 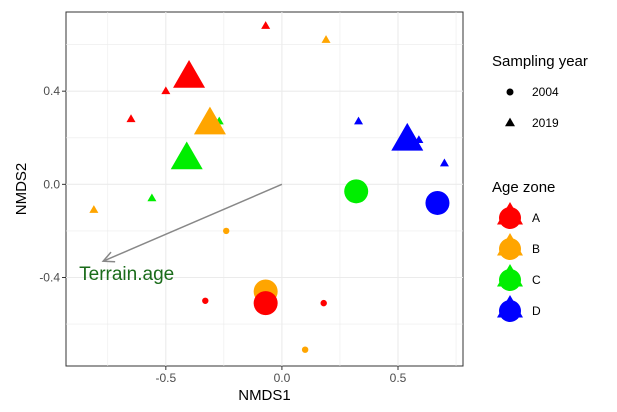 What do you see at coordinates (510, 275) in the screenshot?
I see `legend-key-triangle-c` at bounding box center [510, 275].